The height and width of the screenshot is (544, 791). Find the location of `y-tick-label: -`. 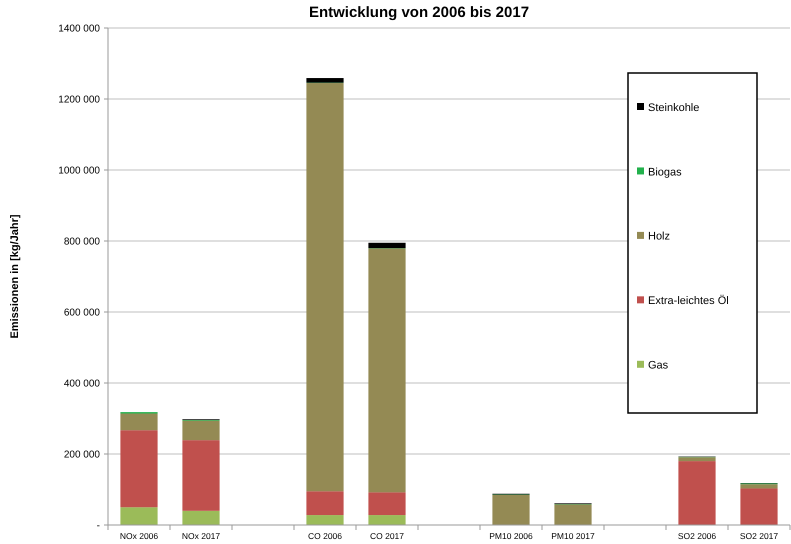

y-tick-label: - is located at coordinates (98, 526).